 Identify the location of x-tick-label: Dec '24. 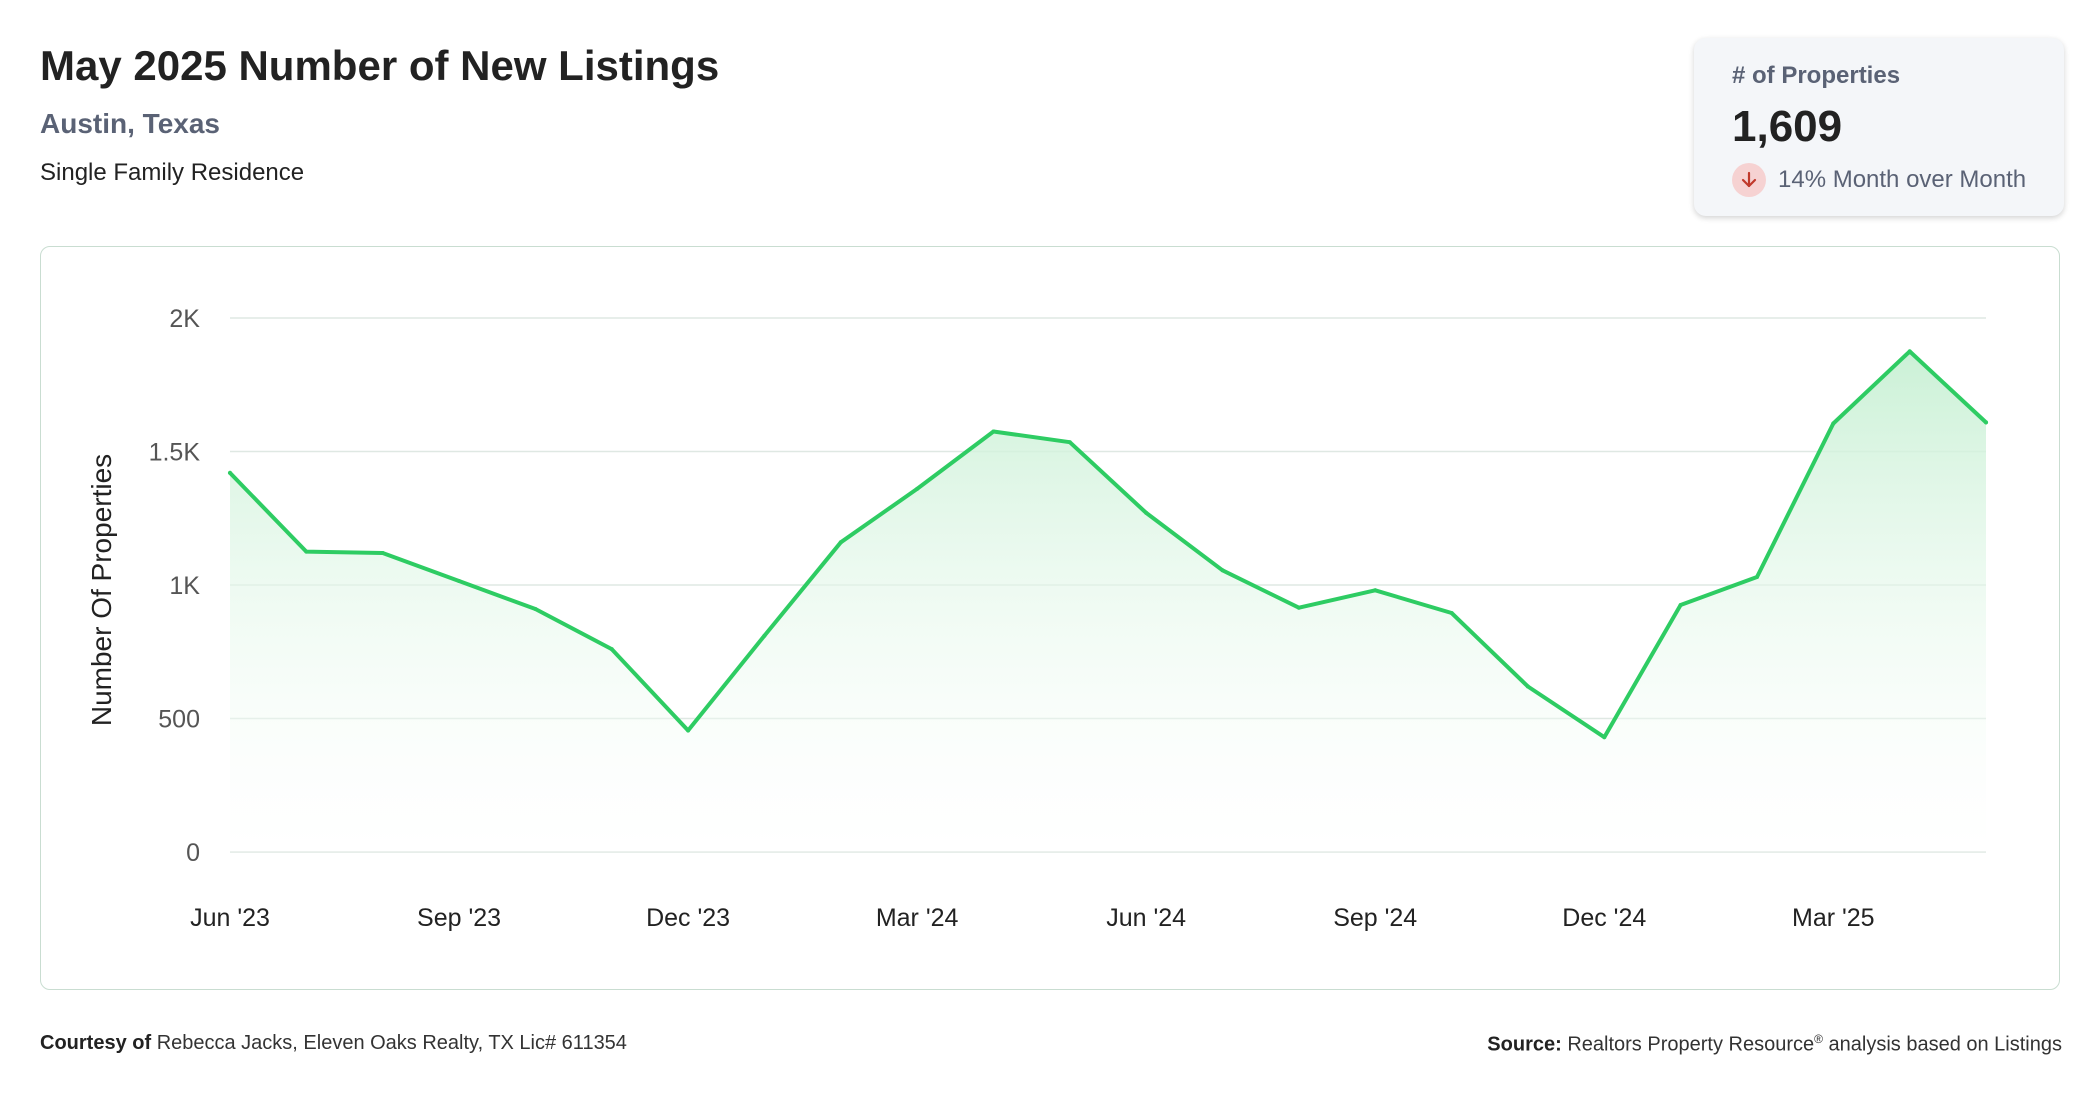
(1604, 918).